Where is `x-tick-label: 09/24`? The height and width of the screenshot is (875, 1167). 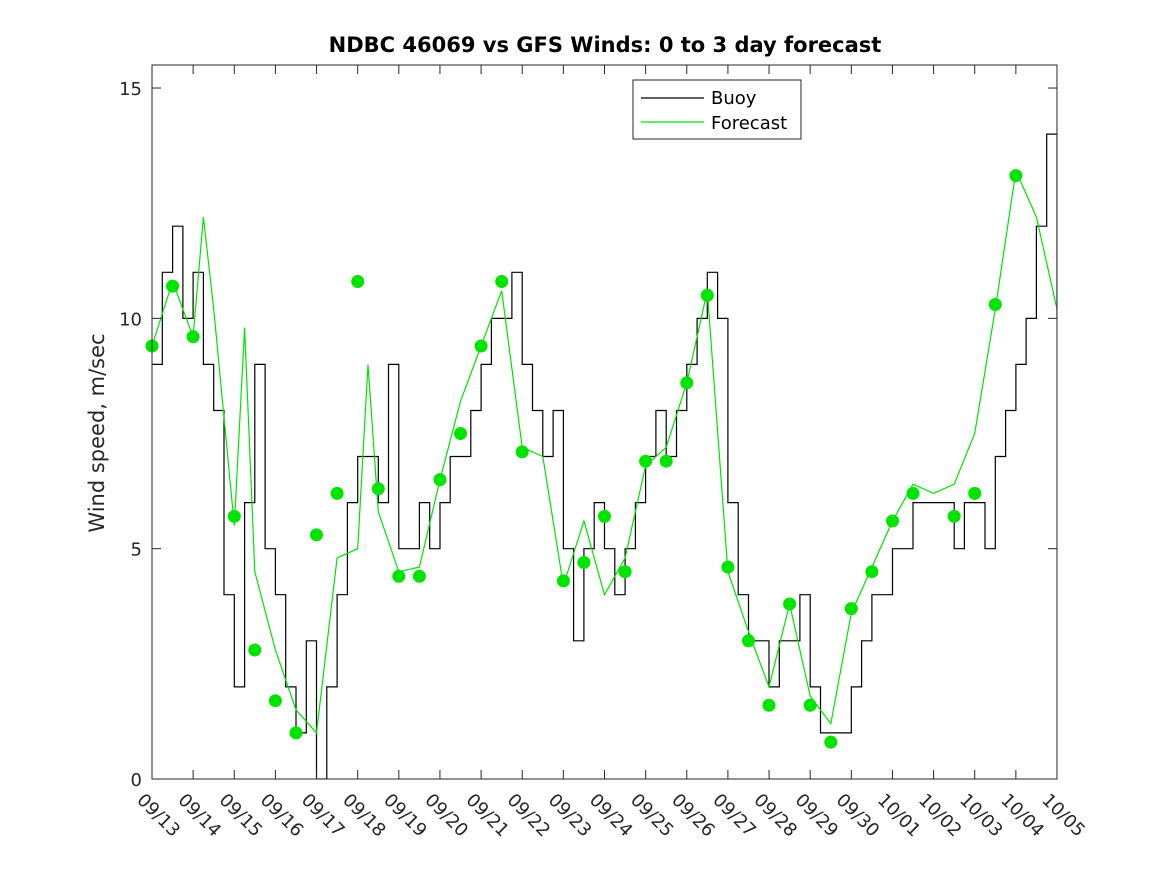 x-tick-label: 09/24 is located at coordinates (611, 816).